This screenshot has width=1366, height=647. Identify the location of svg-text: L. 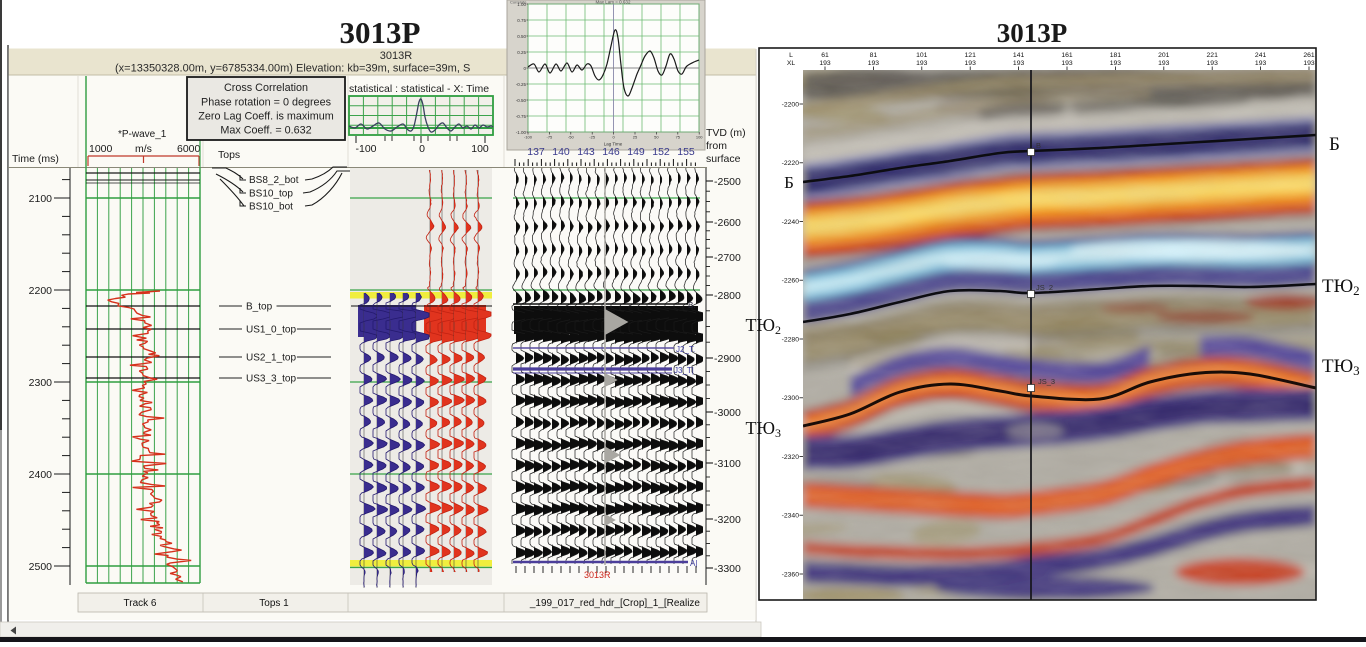
(791, 55).